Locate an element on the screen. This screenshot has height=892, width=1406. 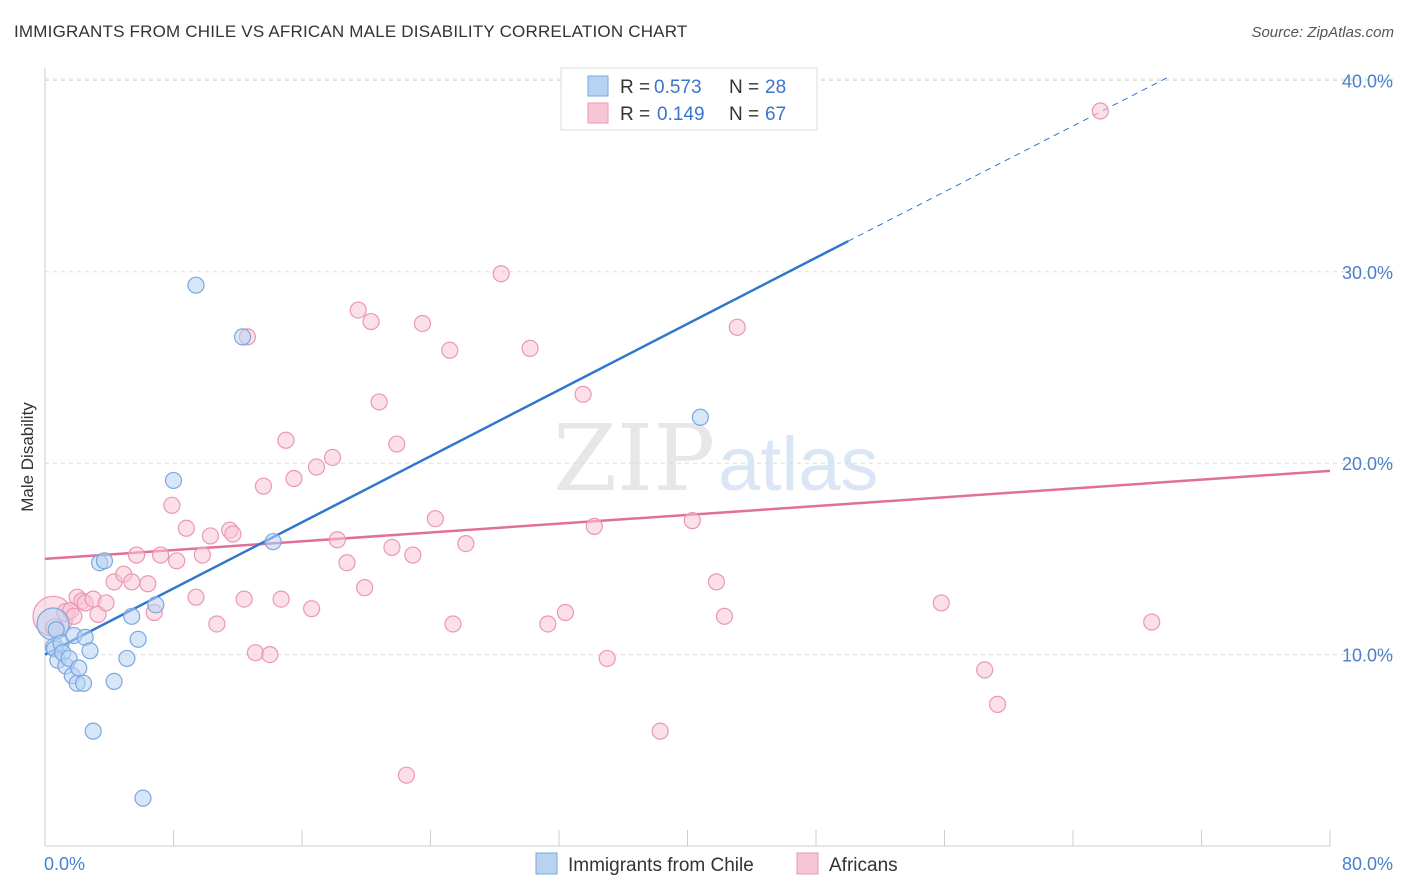
y-tick-label-40: 40.0% is located at coordinates (1367, 81).